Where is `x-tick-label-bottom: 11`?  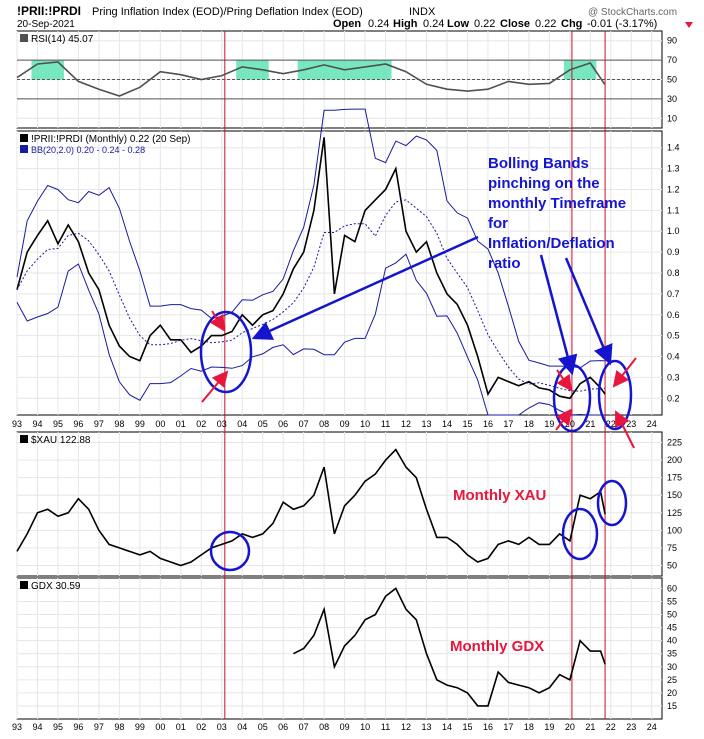 x-tick-label-bottom: 11 is located at coordinates (385, 727).